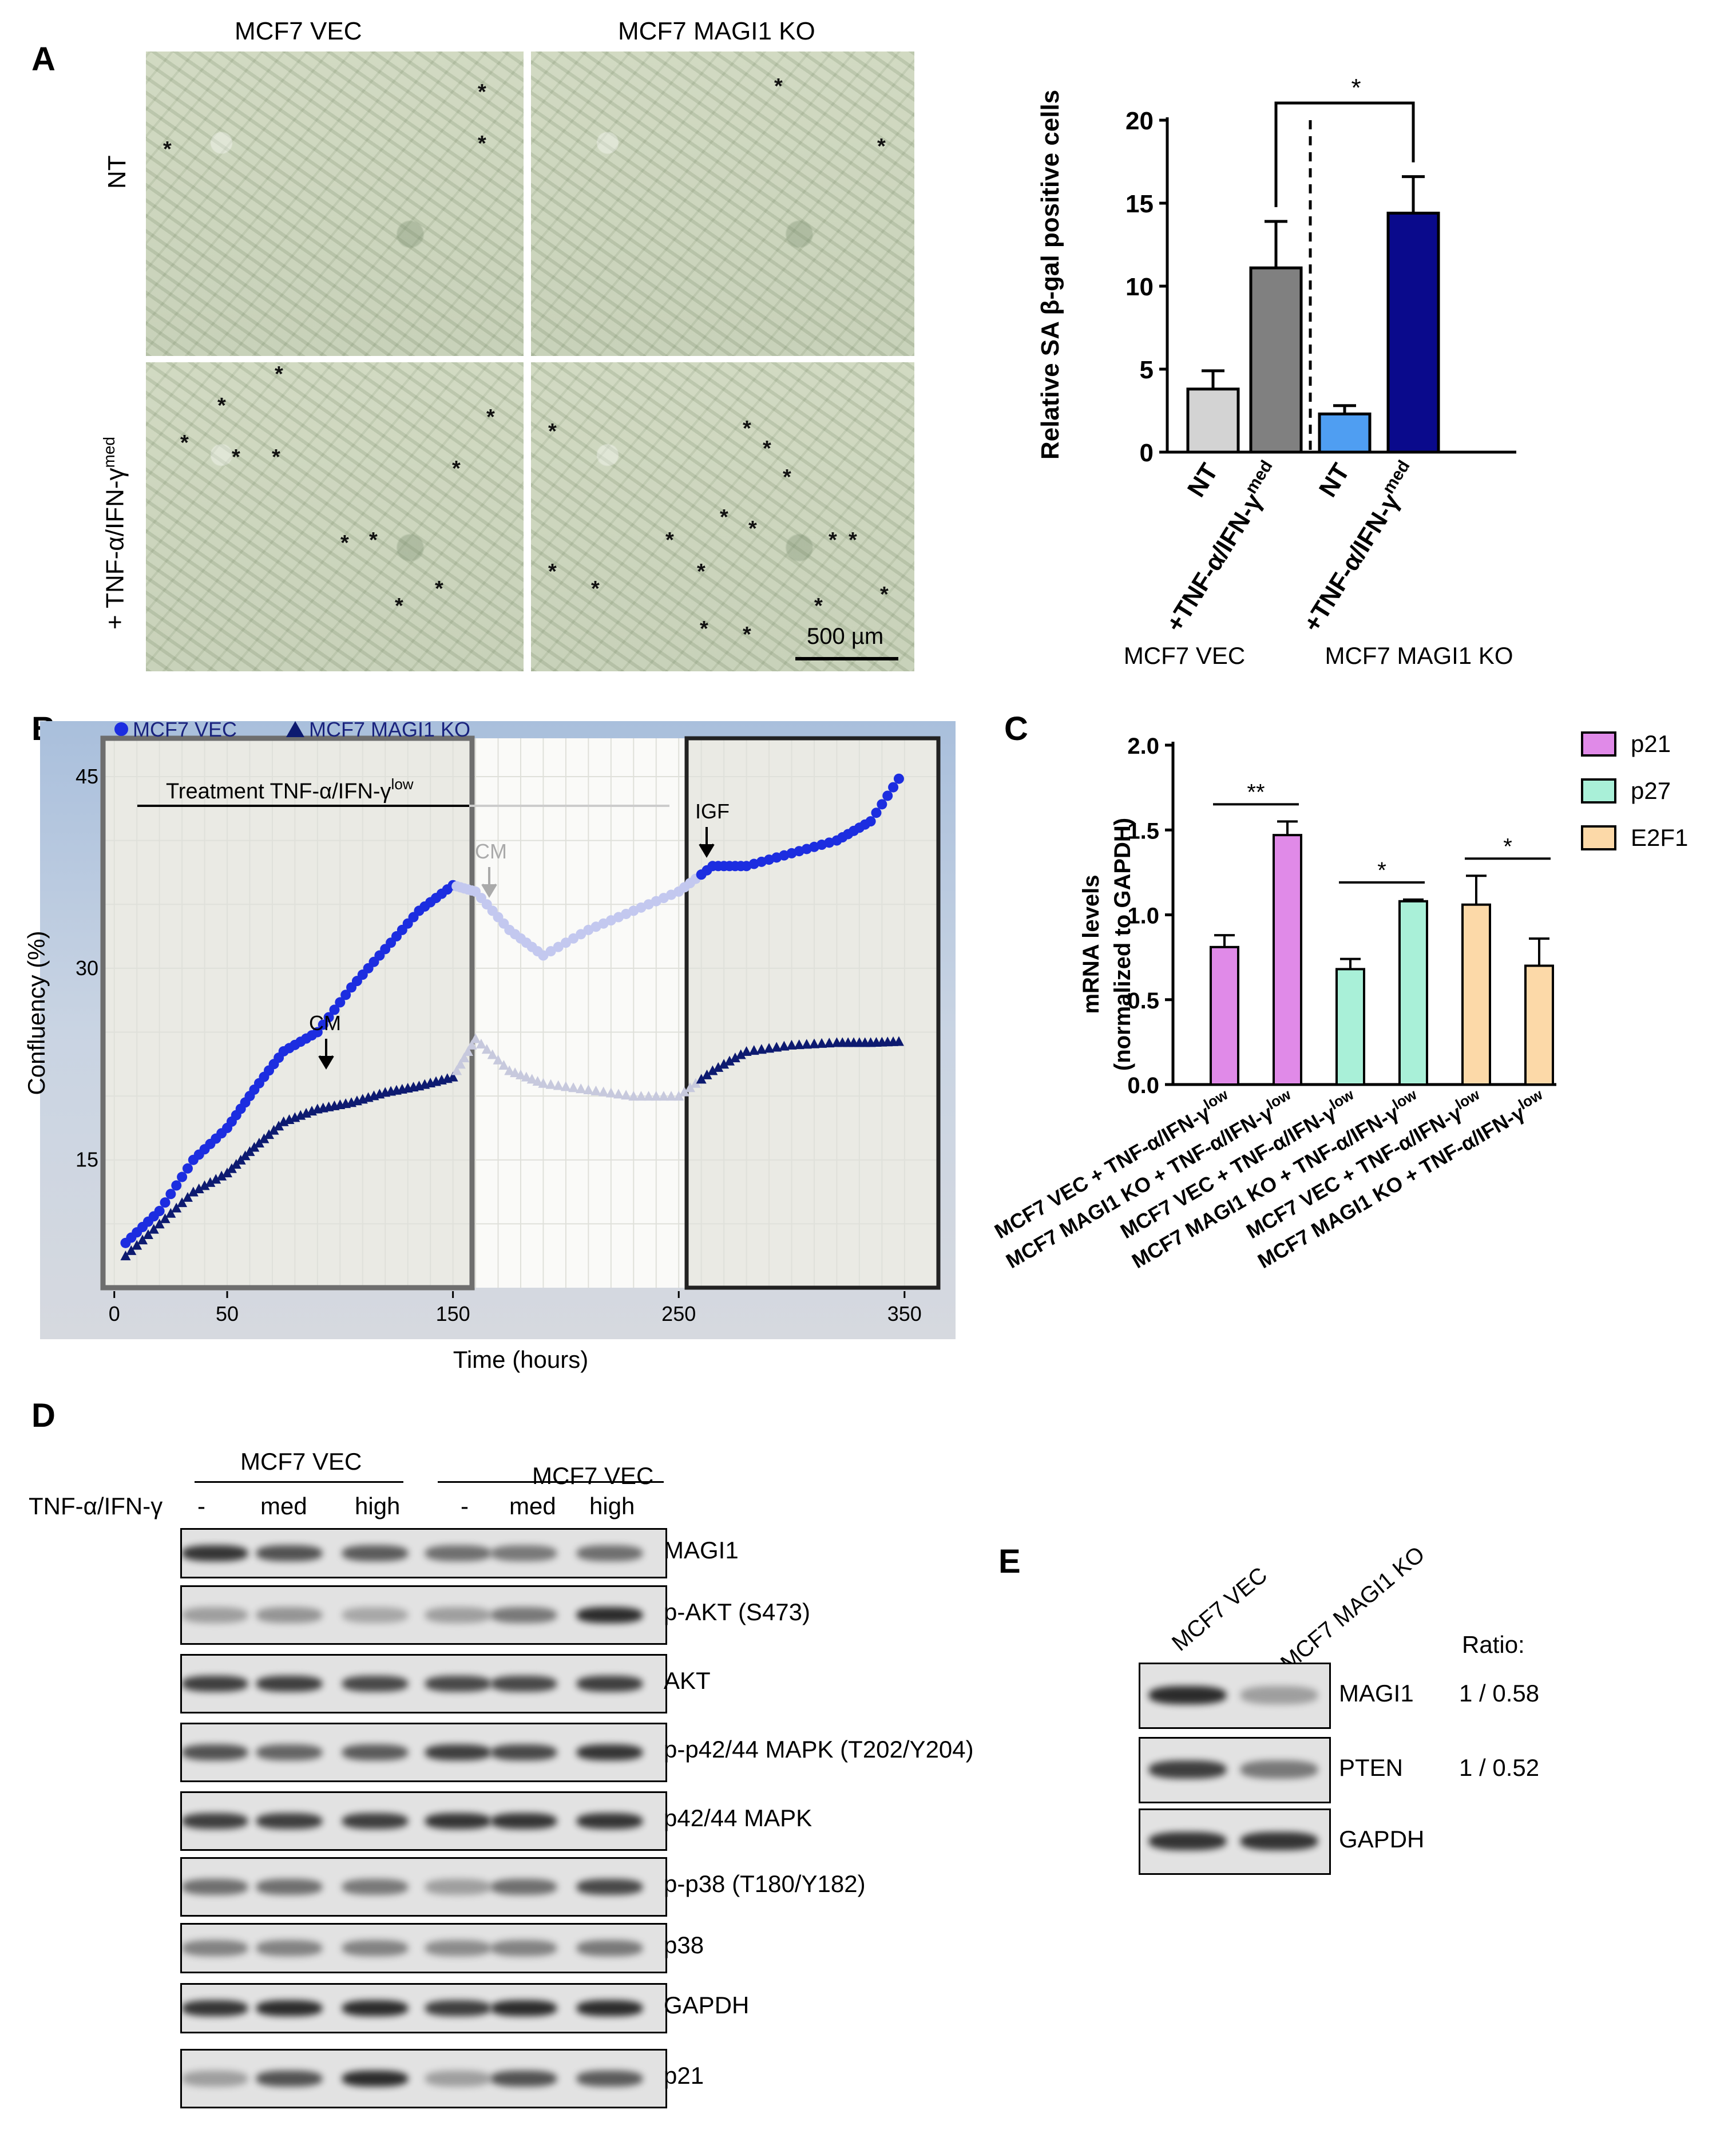 The width and height of the screenshot is (1736, 2141). I want to click on y-tick-label: 30, so click(87, 968).